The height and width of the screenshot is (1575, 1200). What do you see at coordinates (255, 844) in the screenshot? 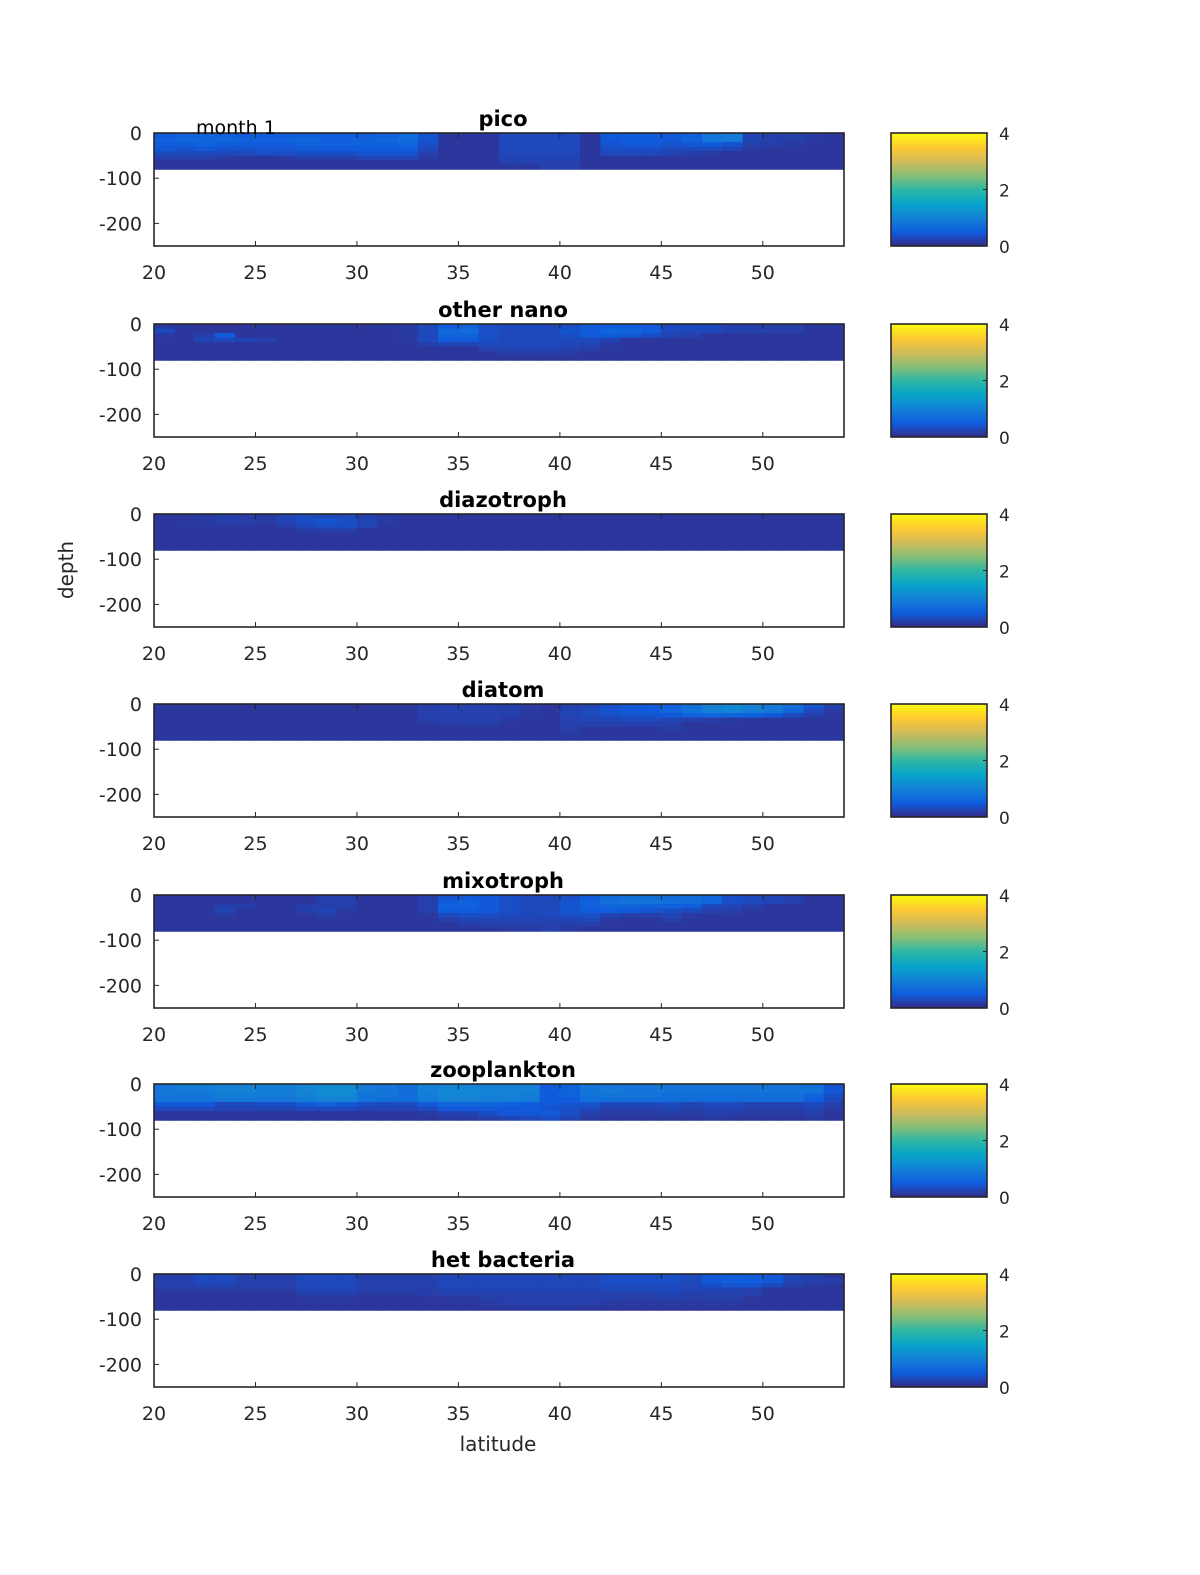
I see `x-tick-label: 25` at bounding box center [255, 844].